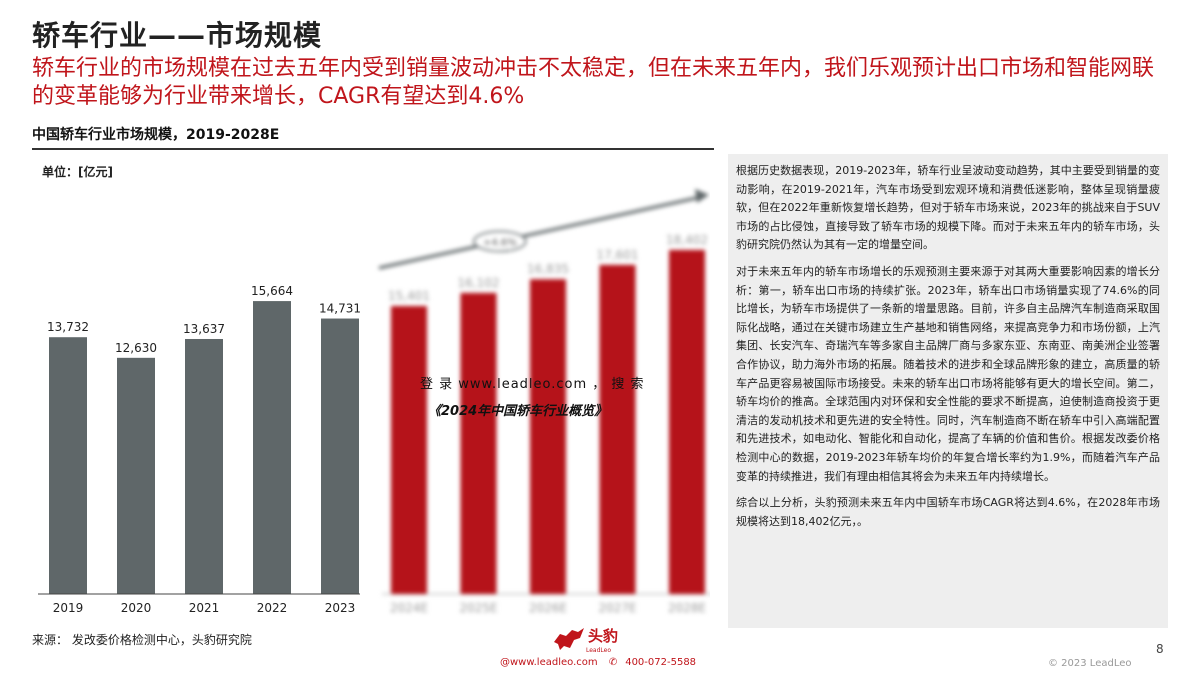  Describe the element at coordinates (204, 466) in the screenshot. I see `bar-2021` at that location.